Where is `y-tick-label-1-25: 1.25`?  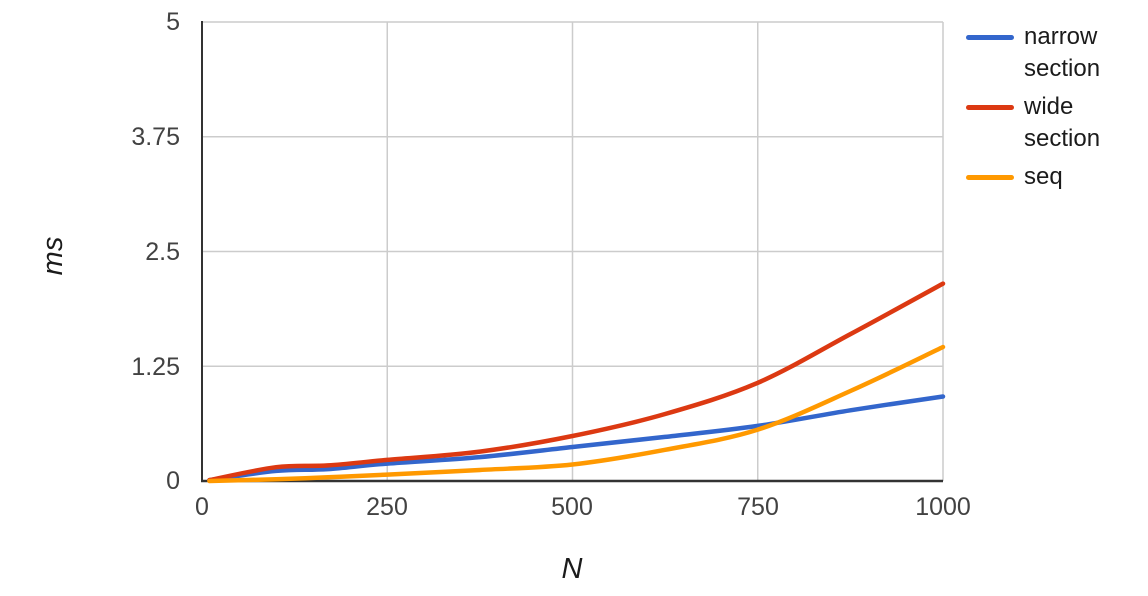 y-tick-label-1-25: 1.25 is located at coordinates (155, 367).